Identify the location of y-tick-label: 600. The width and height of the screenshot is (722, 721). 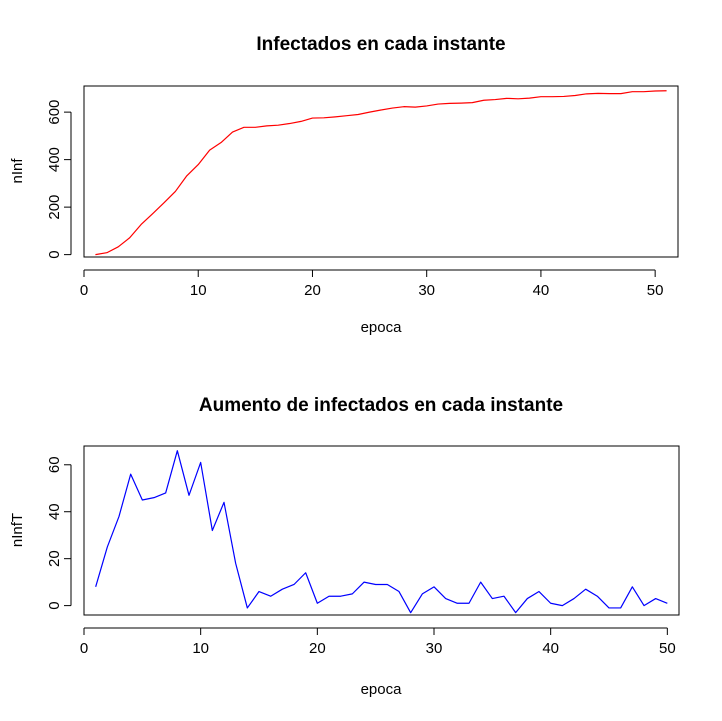
(54, 112).